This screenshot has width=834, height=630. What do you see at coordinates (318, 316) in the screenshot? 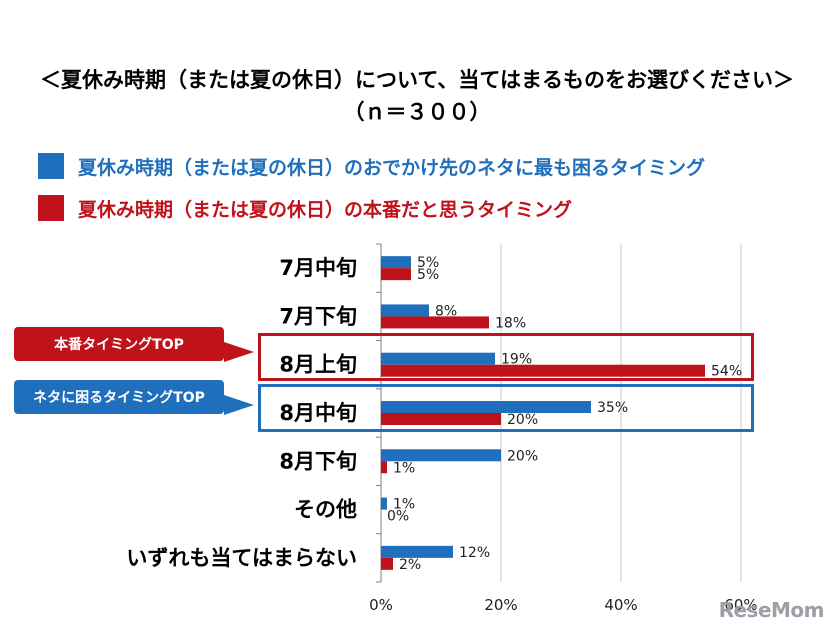
I see `category-label: 7月下旬` at bounding box center [318, 316].